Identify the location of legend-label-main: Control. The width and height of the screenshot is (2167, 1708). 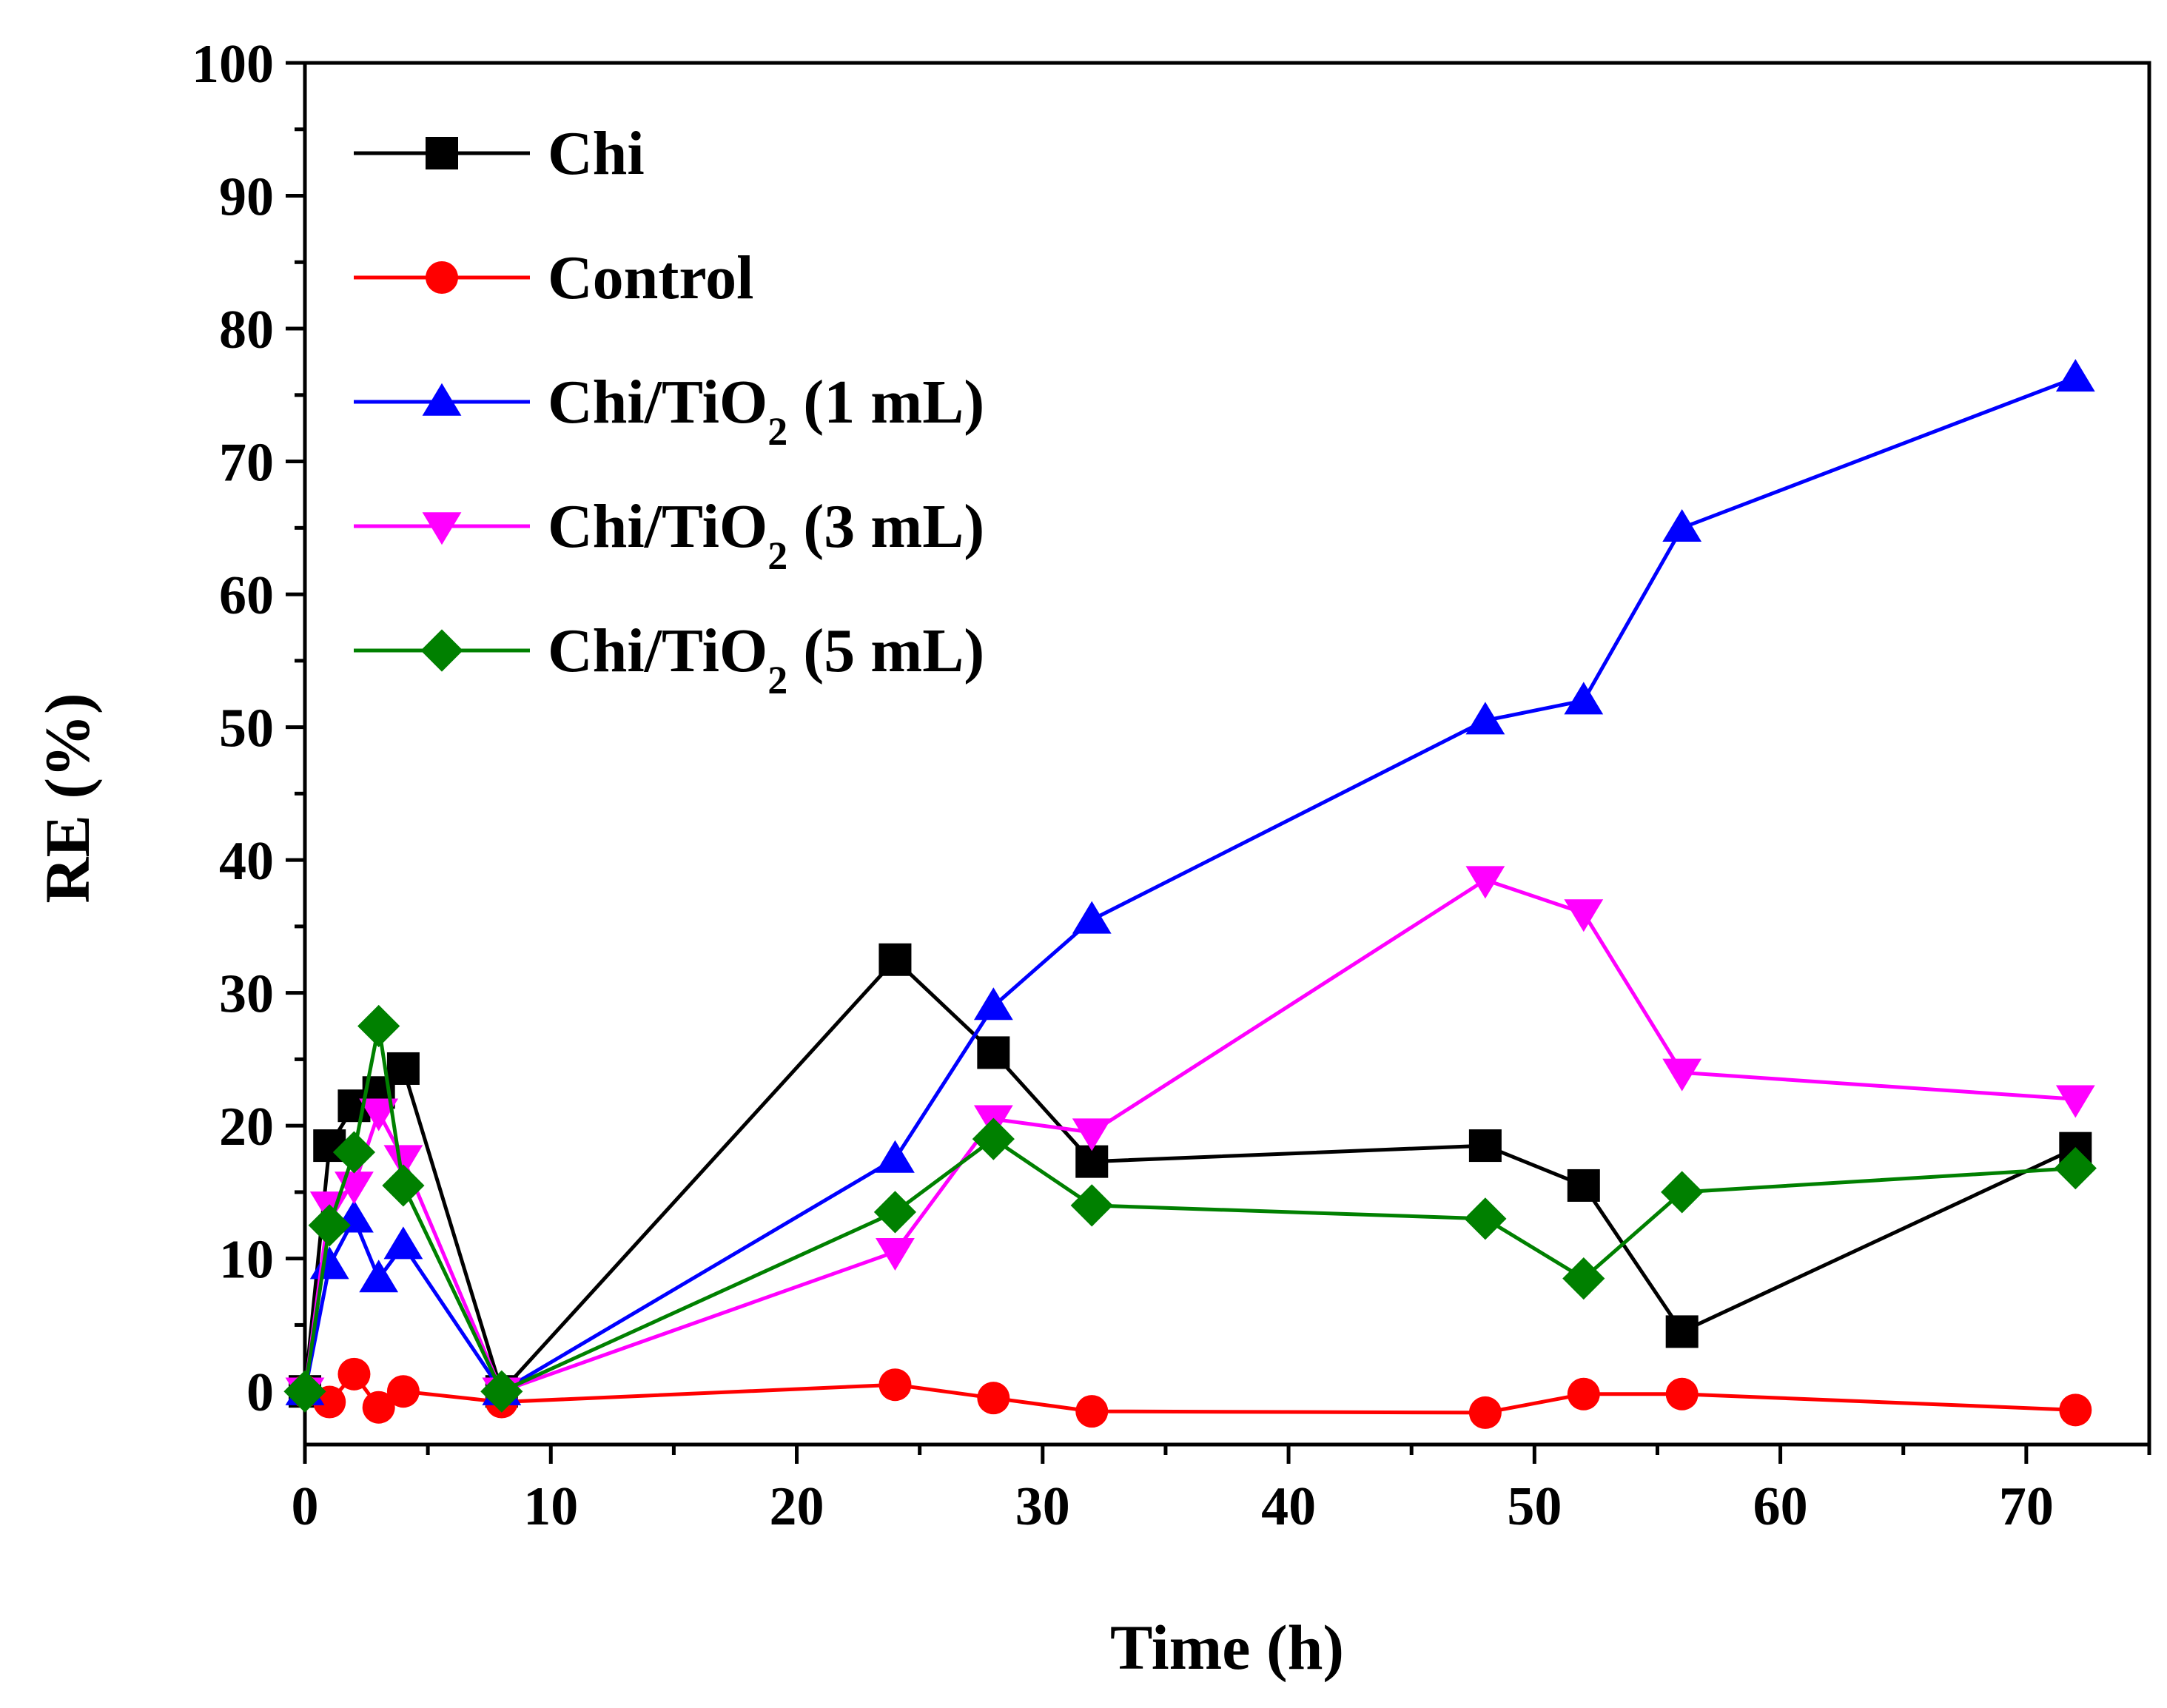
(650, 277).